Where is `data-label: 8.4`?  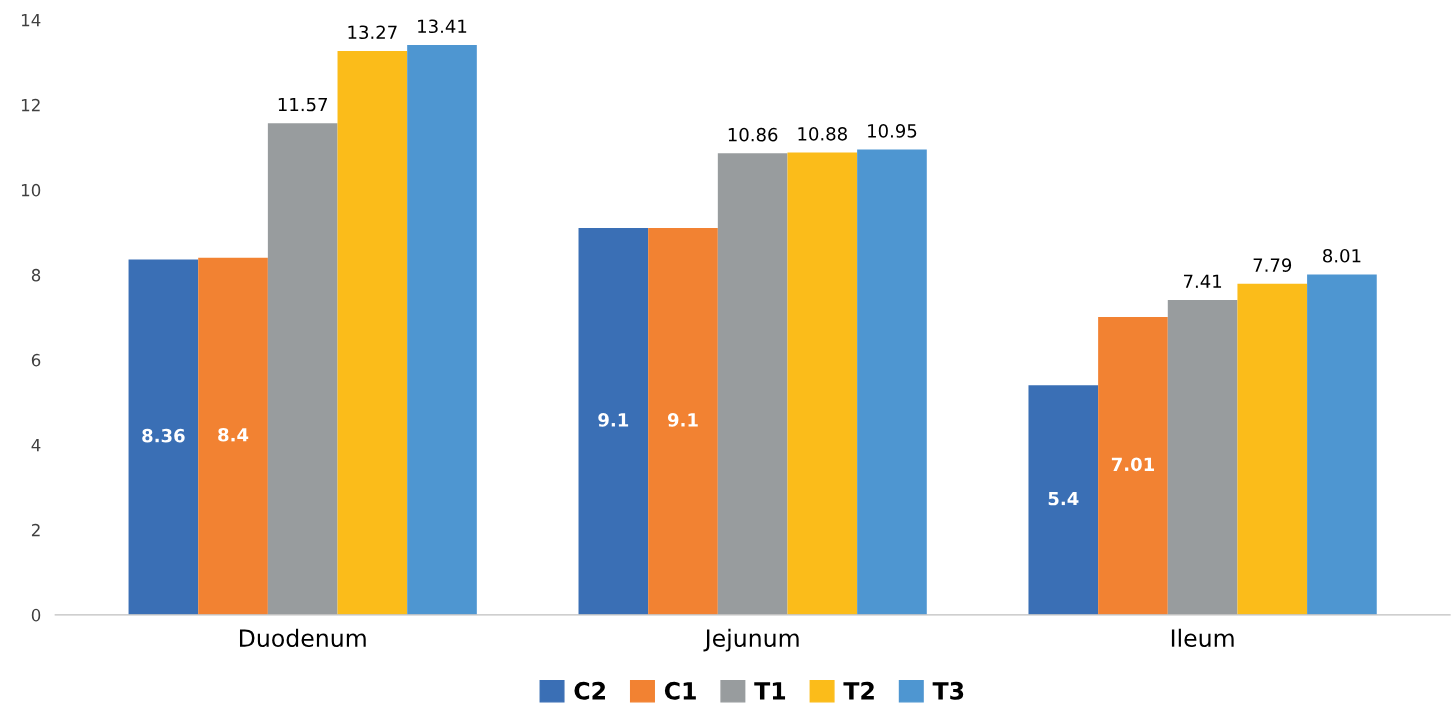 data-label: 8.4 is located at coordinates (233, 434).